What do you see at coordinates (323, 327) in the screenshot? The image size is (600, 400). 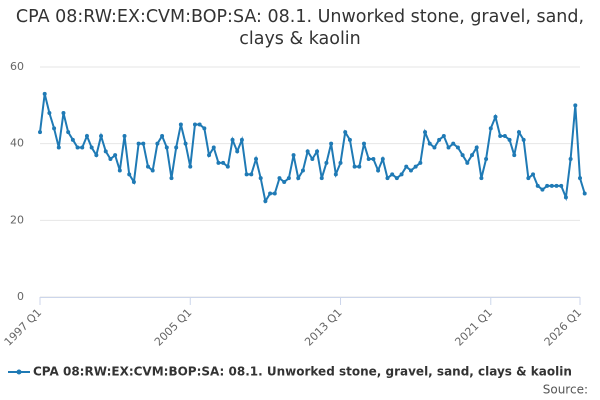 I see `x-tick-label: 2013 Q1` at bounding box center [323, 327].